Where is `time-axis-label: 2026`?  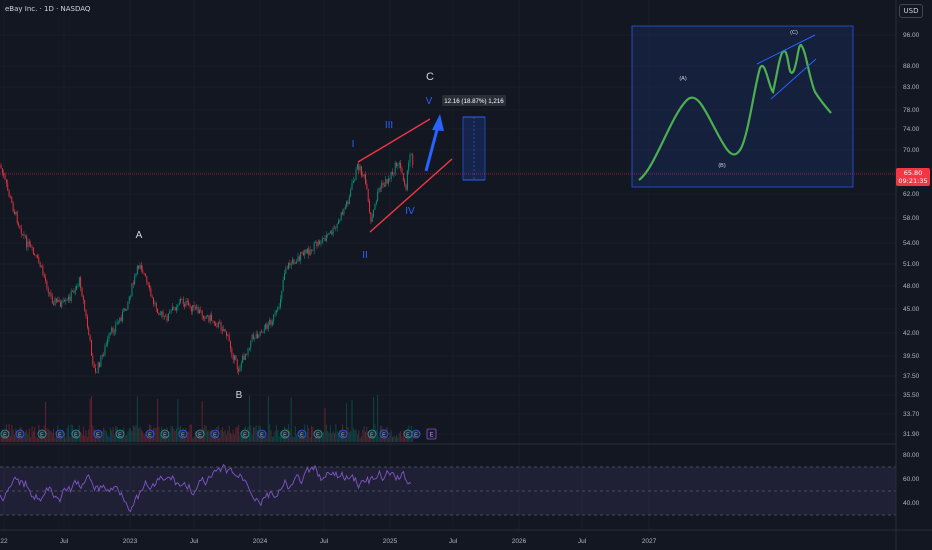
time-axis-label: 2026 is located at coordinates (519, 541).